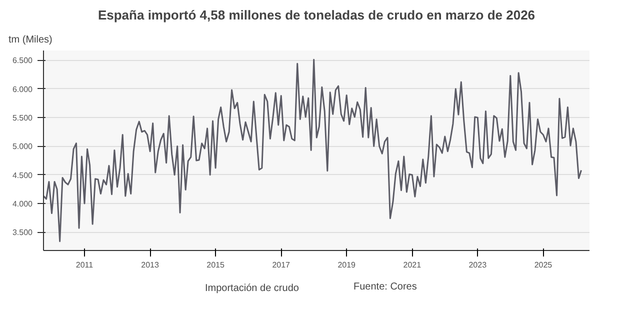 This screenshot has width=617, height=326. Describe the element at coordinates (543, 265) in the screenshot. I see `x-tick-label: 2025` at that location.